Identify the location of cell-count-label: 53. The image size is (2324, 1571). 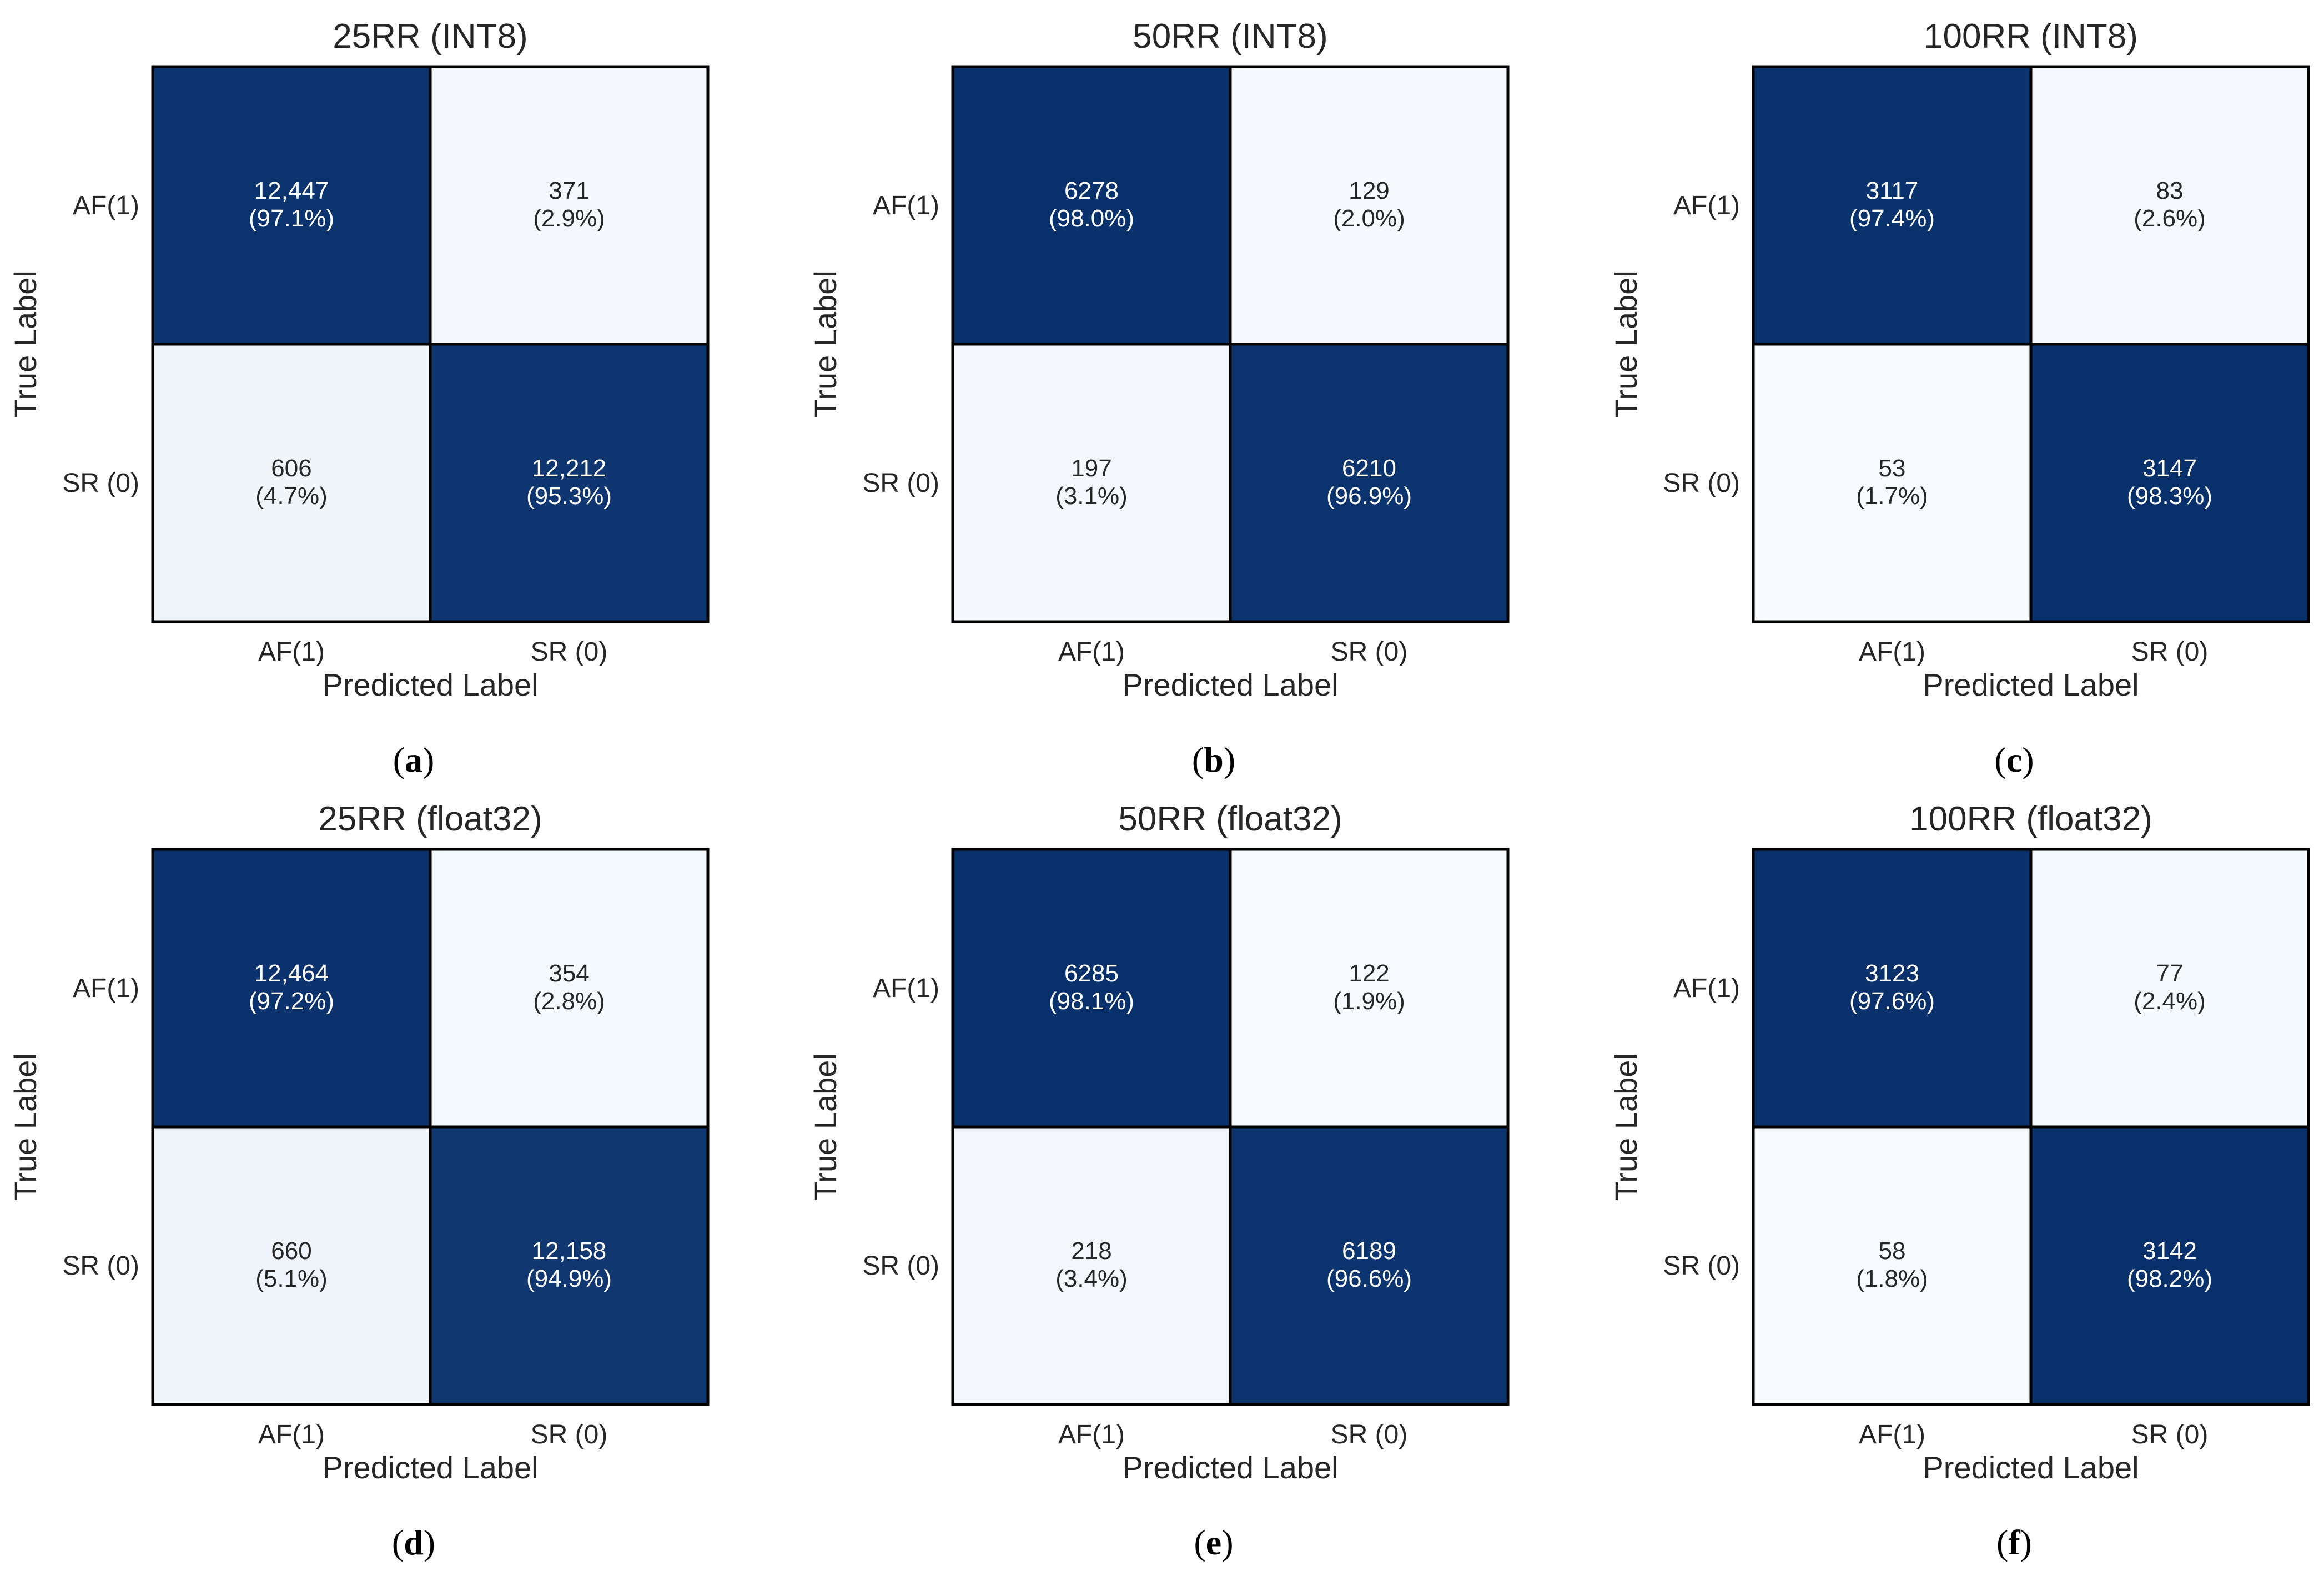
(1892, 468).